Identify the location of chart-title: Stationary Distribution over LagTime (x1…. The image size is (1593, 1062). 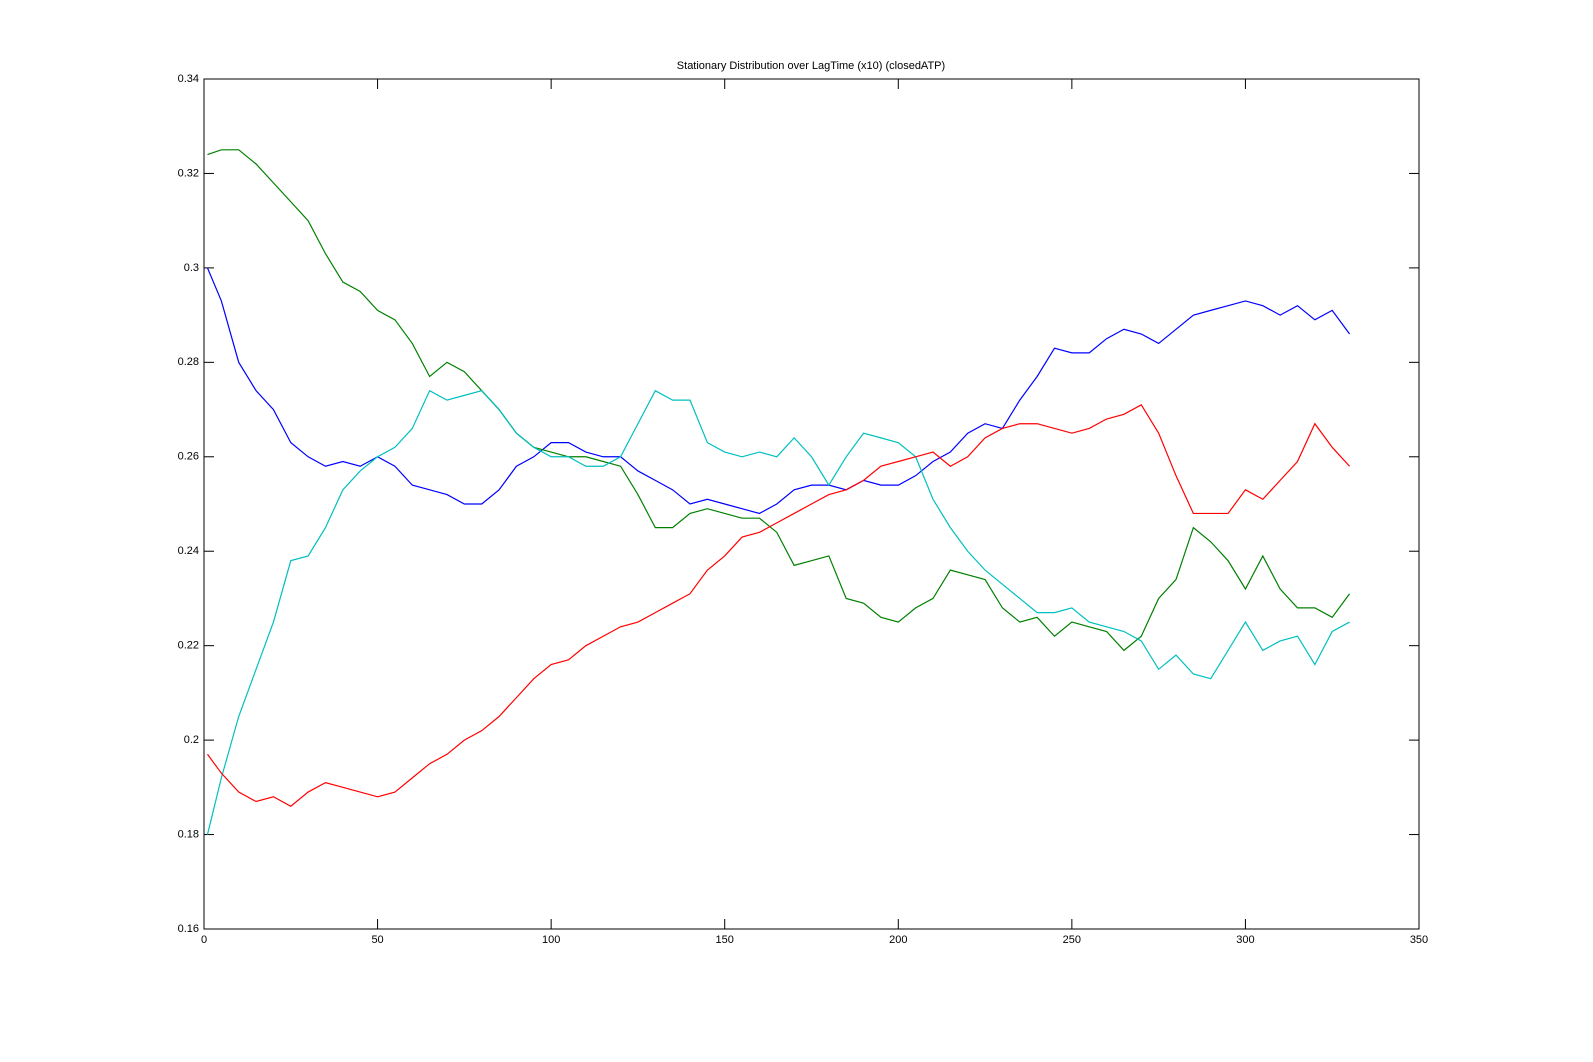
(811, 66).